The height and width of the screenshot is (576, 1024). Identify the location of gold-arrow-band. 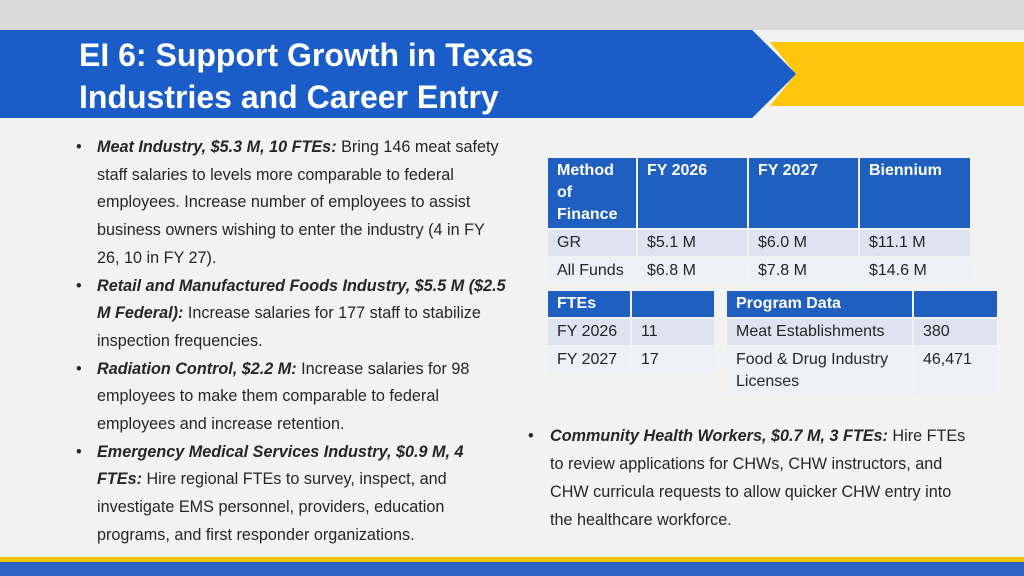
(897, 74).